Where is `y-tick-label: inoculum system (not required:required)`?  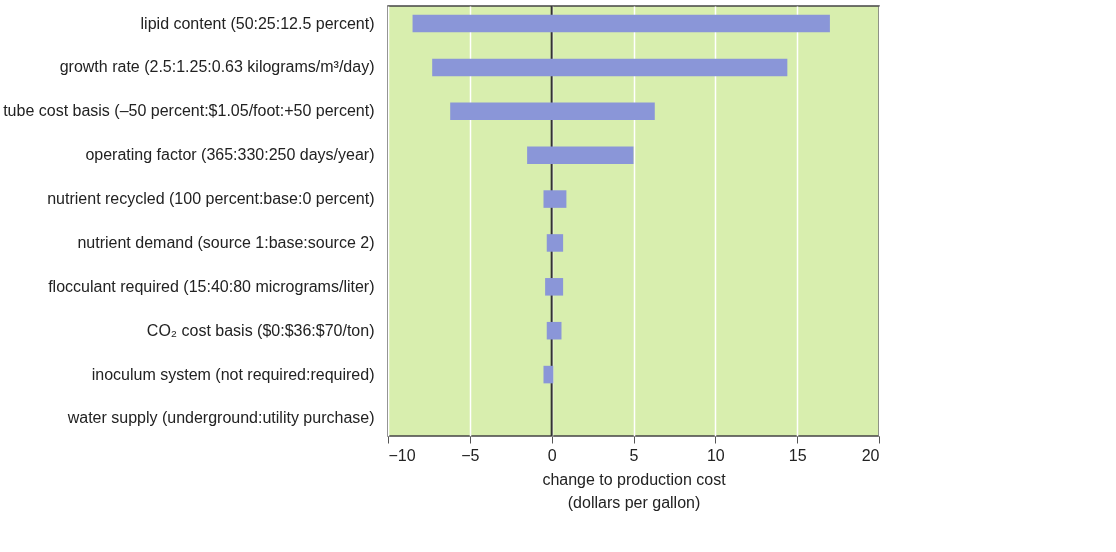
y-tick-label: inoculum system (not required:required) is located at coordinates (233, 374).